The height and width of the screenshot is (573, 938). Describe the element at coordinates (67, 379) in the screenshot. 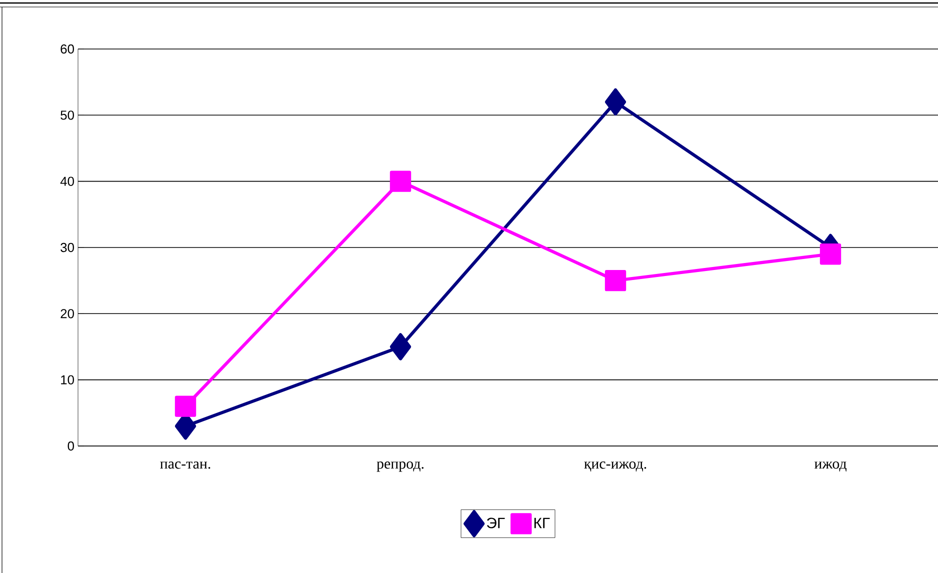

I see `y-tick-label: 10` at that location.